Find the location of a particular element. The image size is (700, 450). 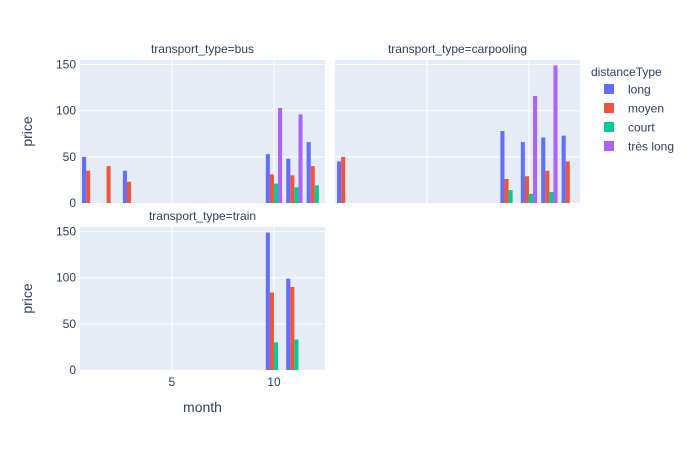

legend-swatch-court is located at coordinates (609, 127).